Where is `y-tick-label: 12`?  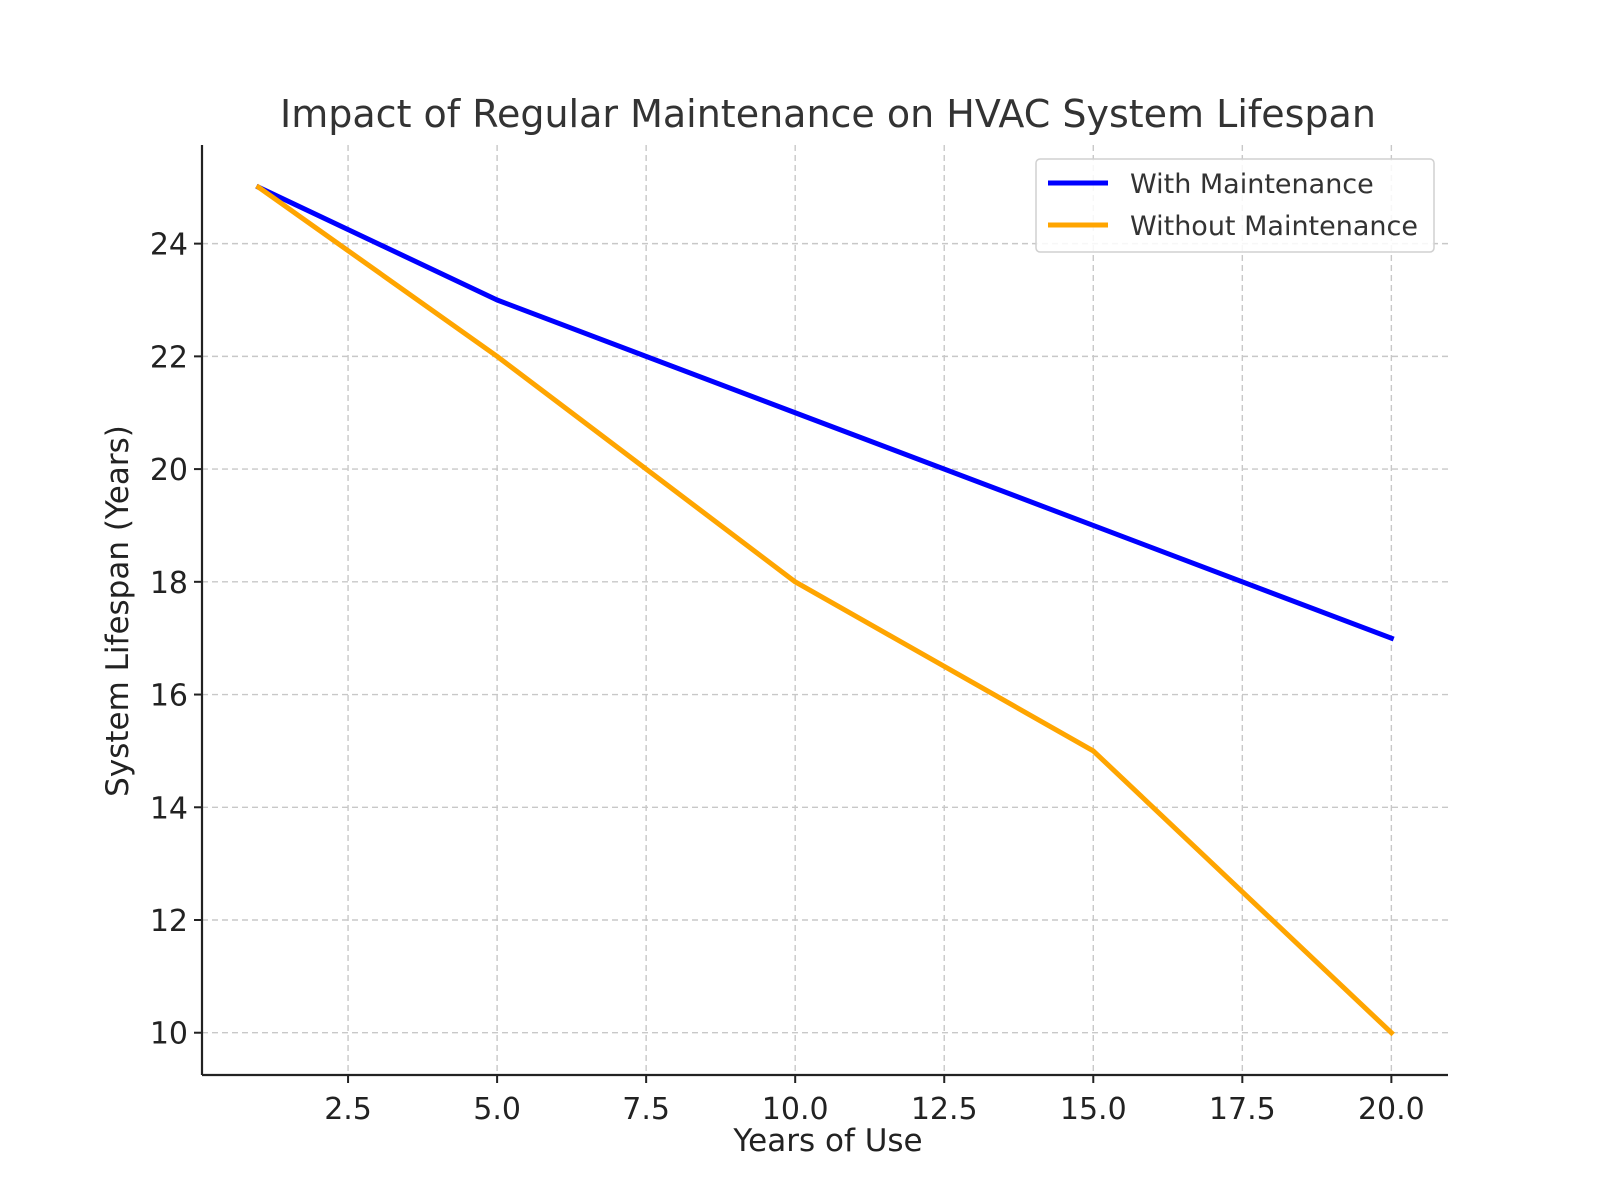 y-tick-label: 12 is located at coordinates (169, 921).